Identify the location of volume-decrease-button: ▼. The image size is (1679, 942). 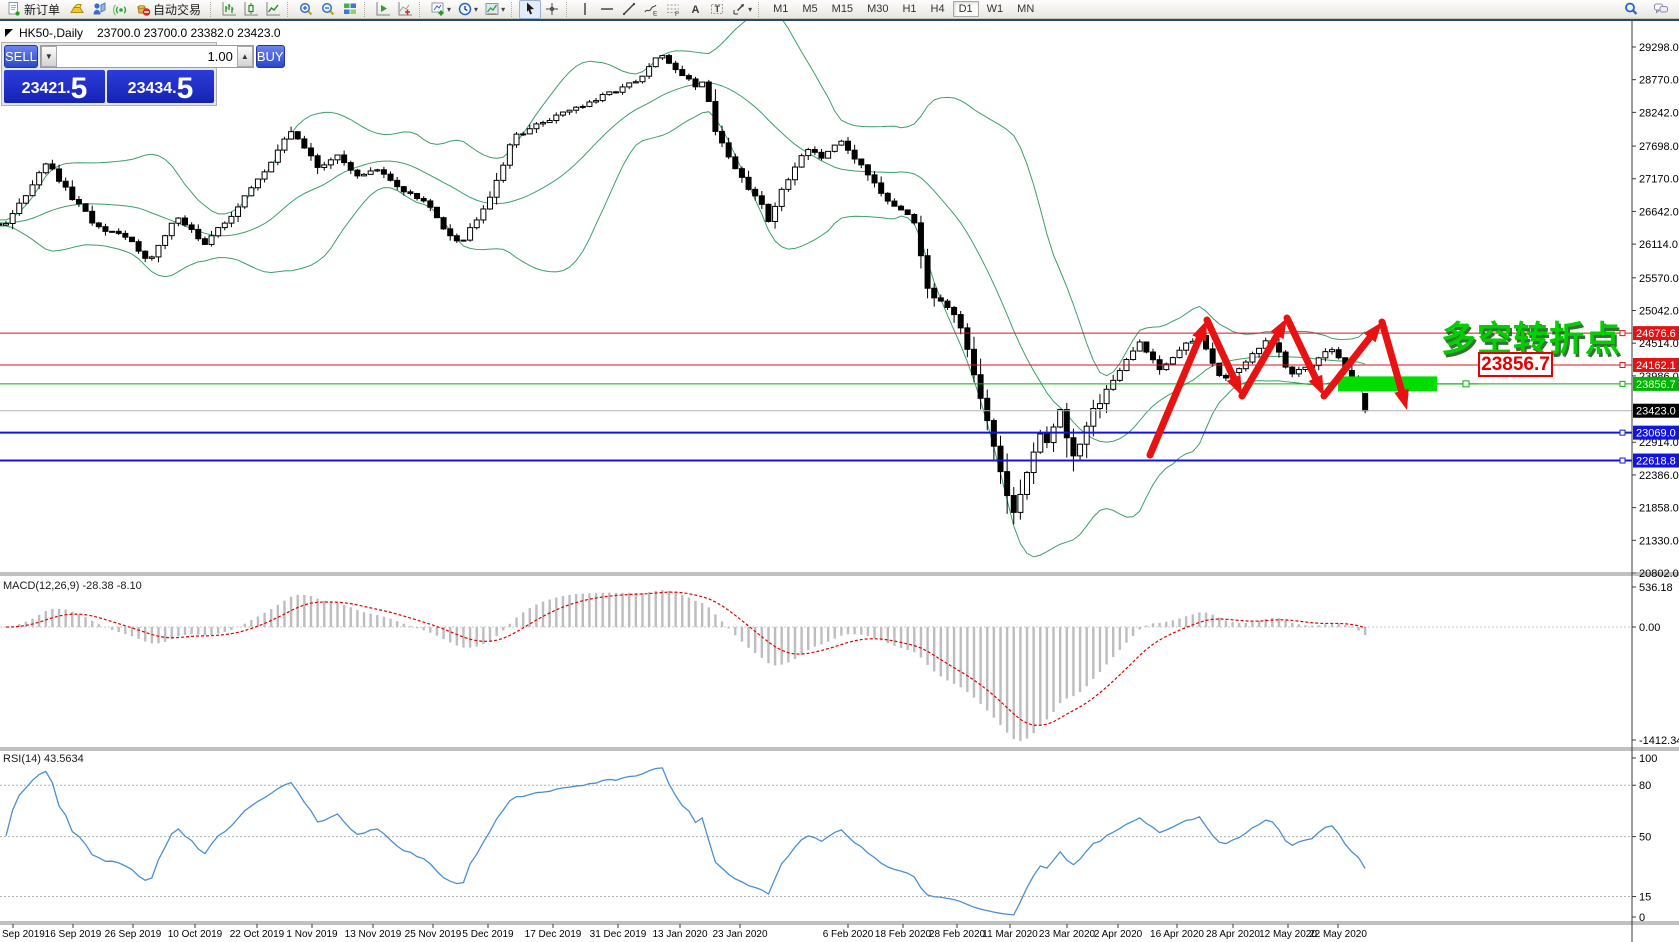
(48, 56).